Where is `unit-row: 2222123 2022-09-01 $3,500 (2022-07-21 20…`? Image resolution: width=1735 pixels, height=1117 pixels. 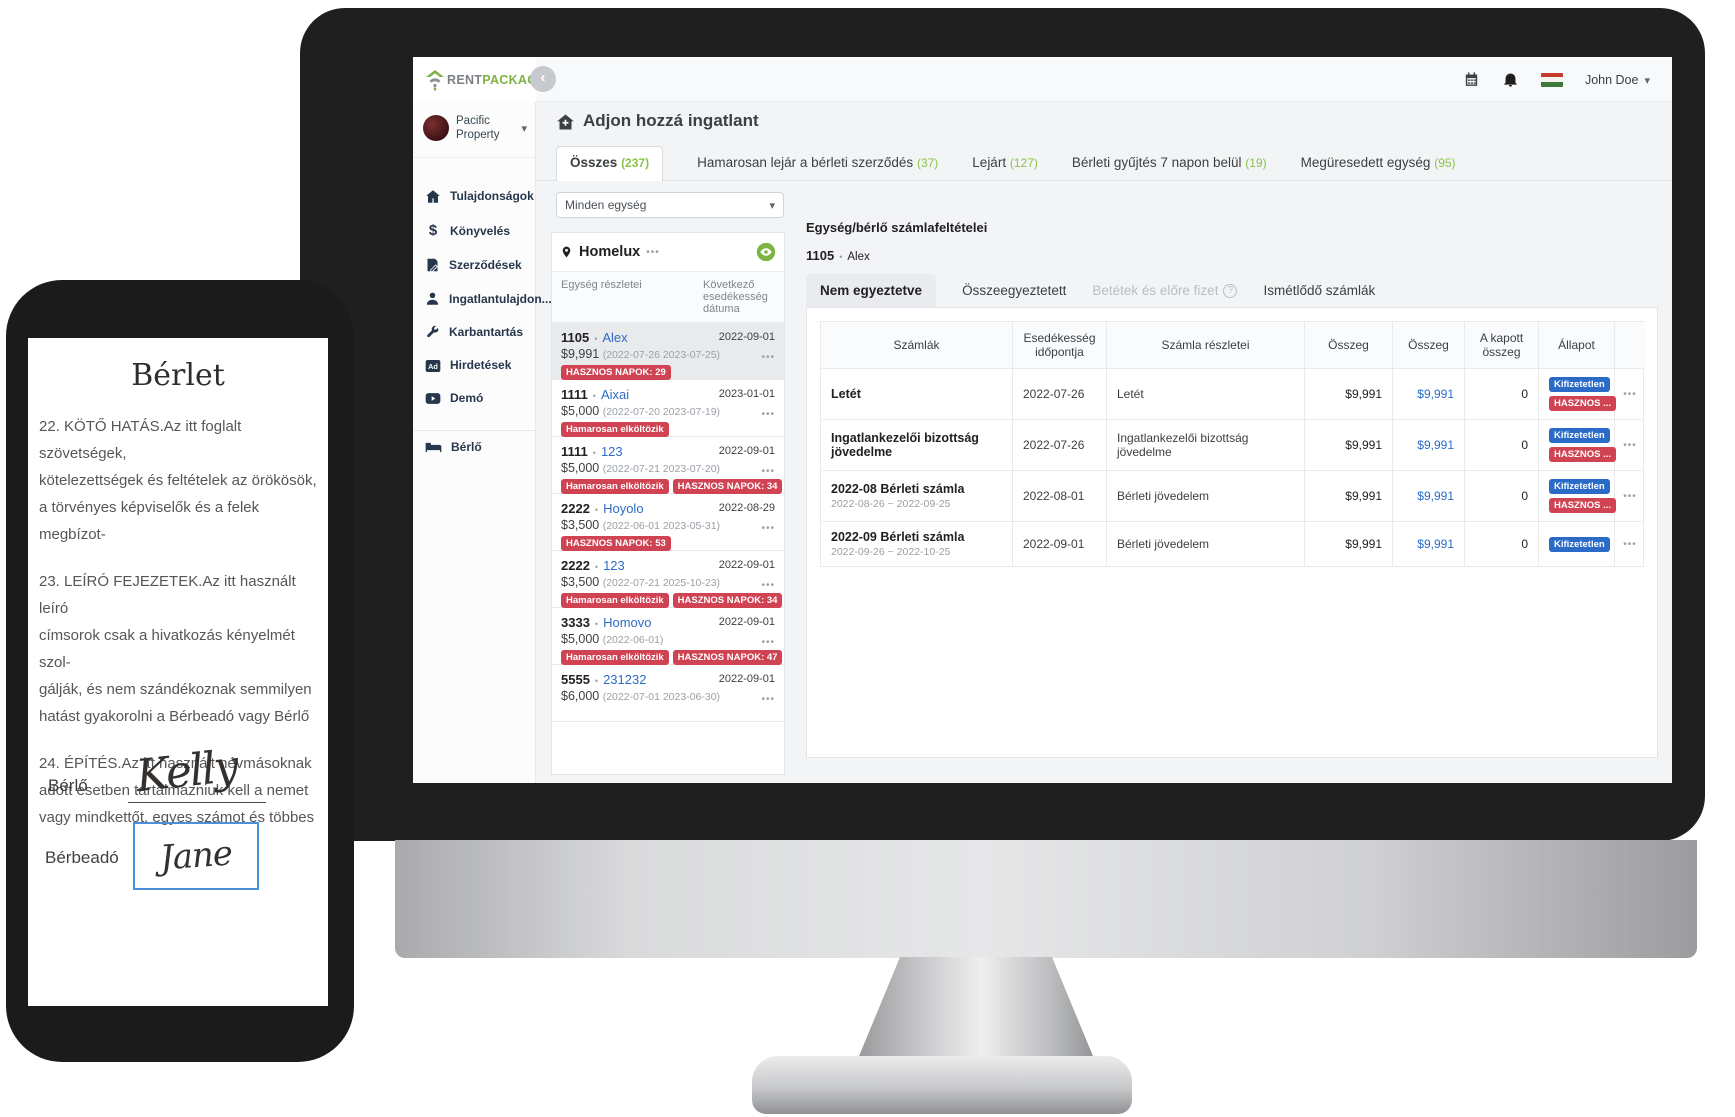 unit-row: 2222123 2022-09-01 $3,500 (2022-07-21 20… is located at coordinates (668, 579).